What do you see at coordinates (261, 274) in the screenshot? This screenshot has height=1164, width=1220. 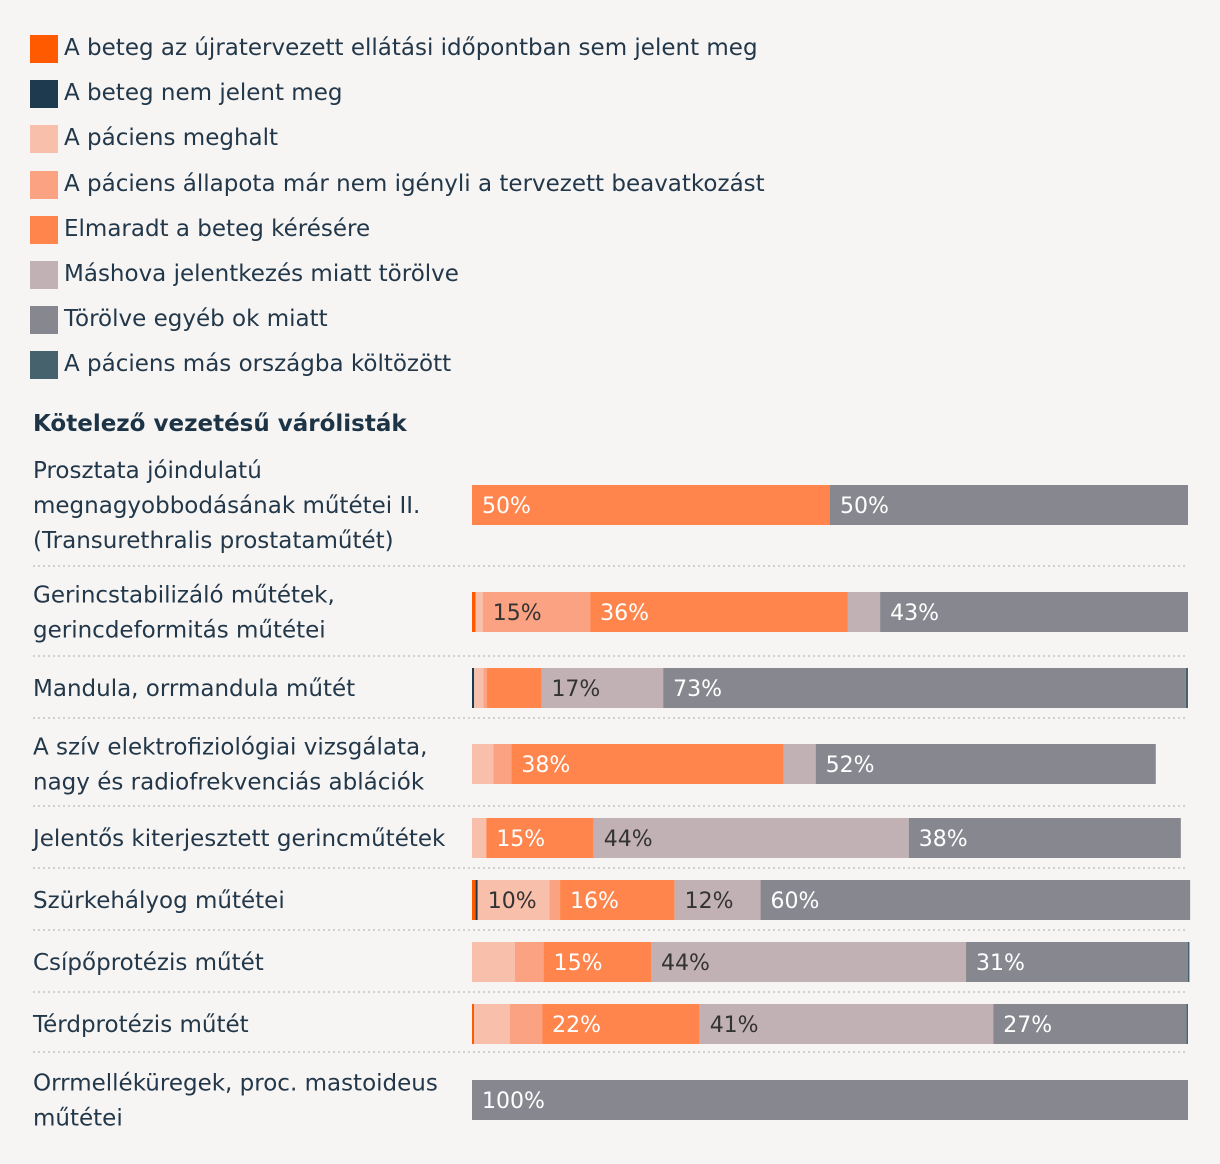 I see `legend-label: Máshova jelentkezés miatt törölve` at bounding box center [261, 274].